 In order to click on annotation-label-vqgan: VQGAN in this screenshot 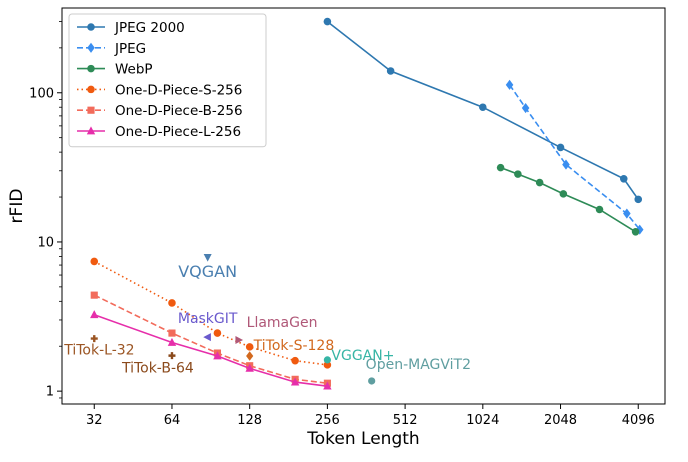, I will do `click(207, 271)`.